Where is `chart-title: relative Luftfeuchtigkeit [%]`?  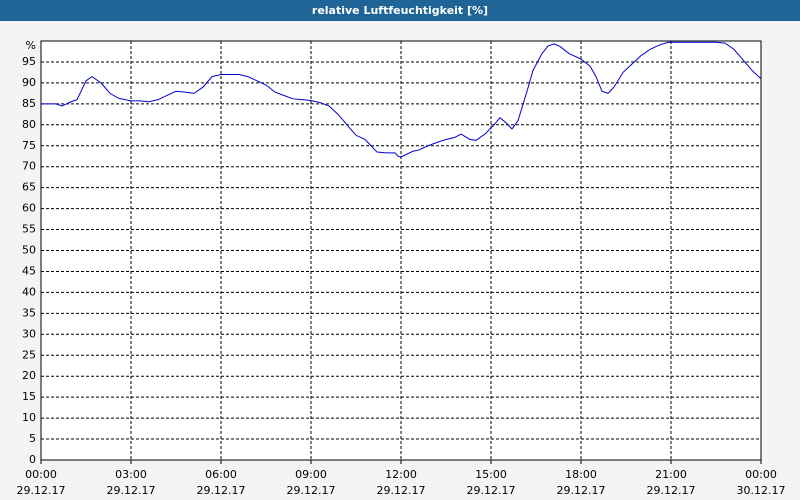 chart-title: relative Luftfeuchtigkeit [%] is located at coordinates (400, 10).